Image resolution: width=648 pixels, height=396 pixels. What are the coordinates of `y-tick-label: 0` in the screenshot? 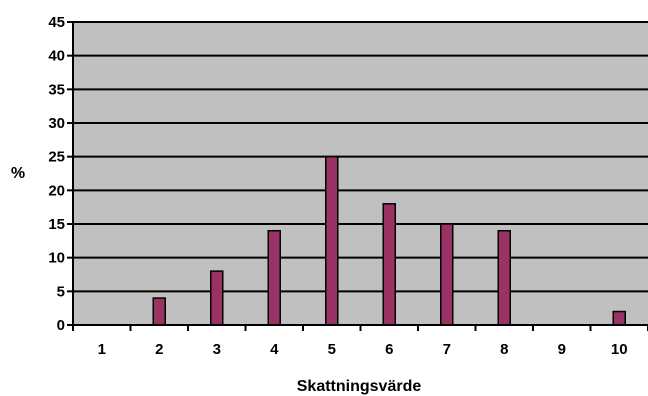 It's located at (61, 325).